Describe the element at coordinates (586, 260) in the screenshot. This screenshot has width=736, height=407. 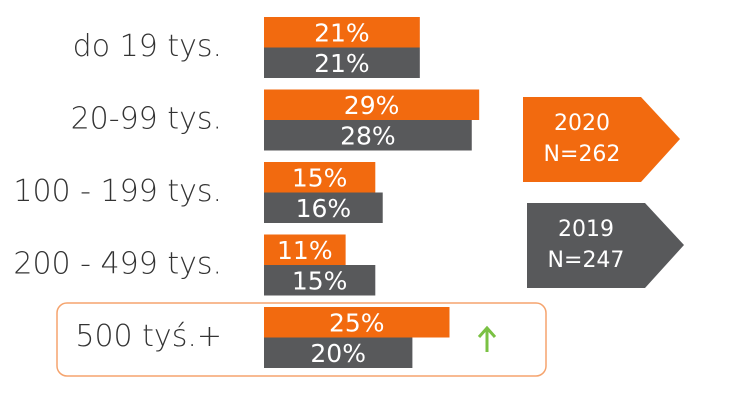
I see `legend-sample: N=247` at that location.